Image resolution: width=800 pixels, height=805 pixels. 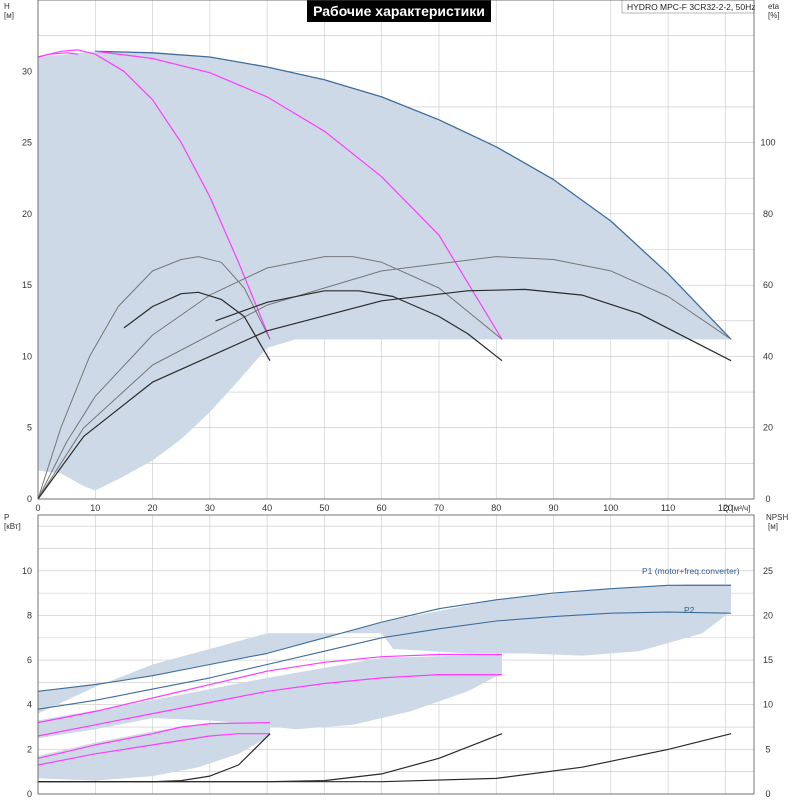 What do you see at coordinates (439, 508) in the screenshot?
I see `x-tick-label: 70` at bounding box center [439, 508].